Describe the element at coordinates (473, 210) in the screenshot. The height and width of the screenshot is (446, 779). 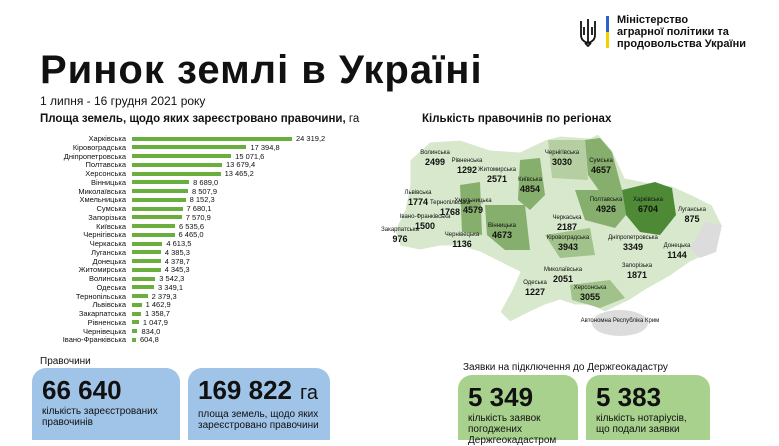
I see `region-value: 4579` at that location.